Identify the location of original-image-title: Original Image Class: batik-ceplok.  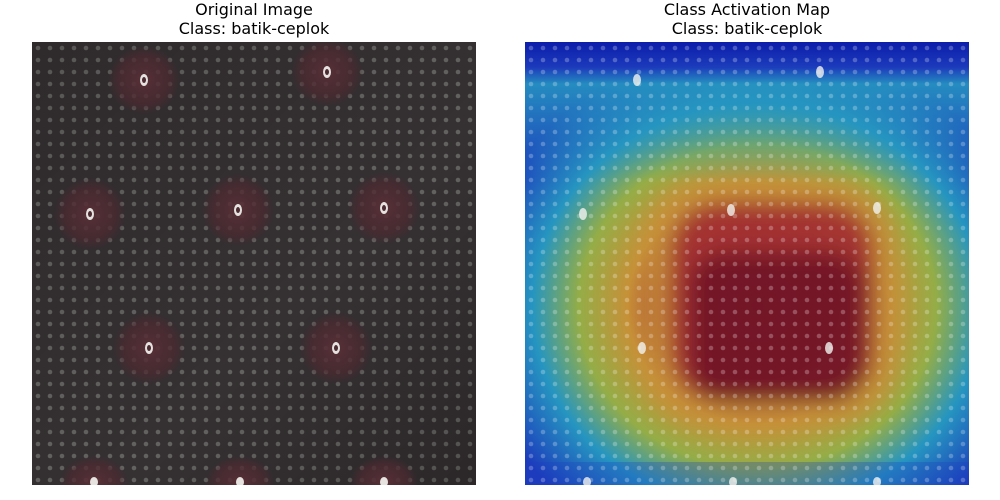
(254, 19).